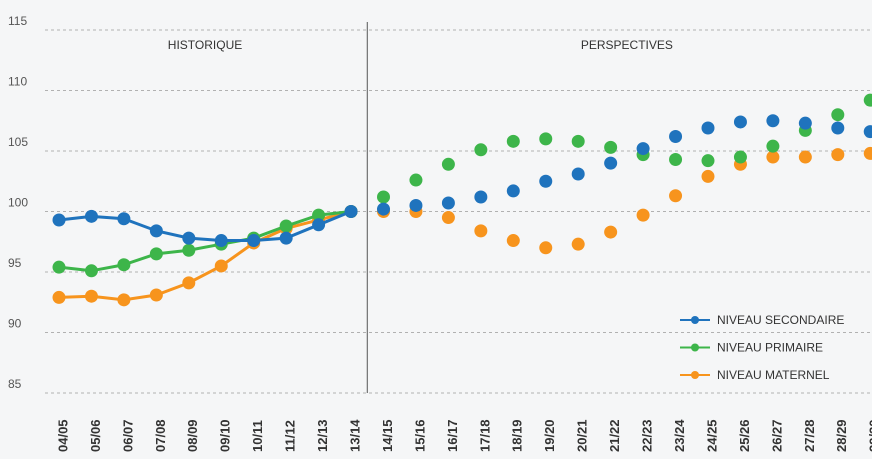  Describe the element at coordinates (322, 435) in the screenshot. I see `x-tick-label: 12/13` at that location.